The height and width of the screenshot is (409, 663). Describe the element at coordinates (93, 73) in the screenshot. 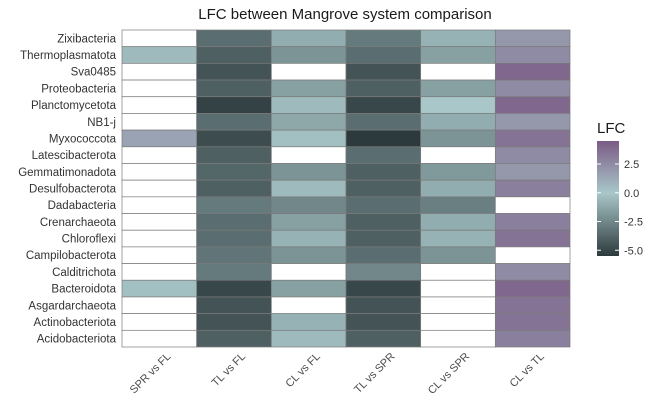

I see `row-label: Sva0485` at that location.